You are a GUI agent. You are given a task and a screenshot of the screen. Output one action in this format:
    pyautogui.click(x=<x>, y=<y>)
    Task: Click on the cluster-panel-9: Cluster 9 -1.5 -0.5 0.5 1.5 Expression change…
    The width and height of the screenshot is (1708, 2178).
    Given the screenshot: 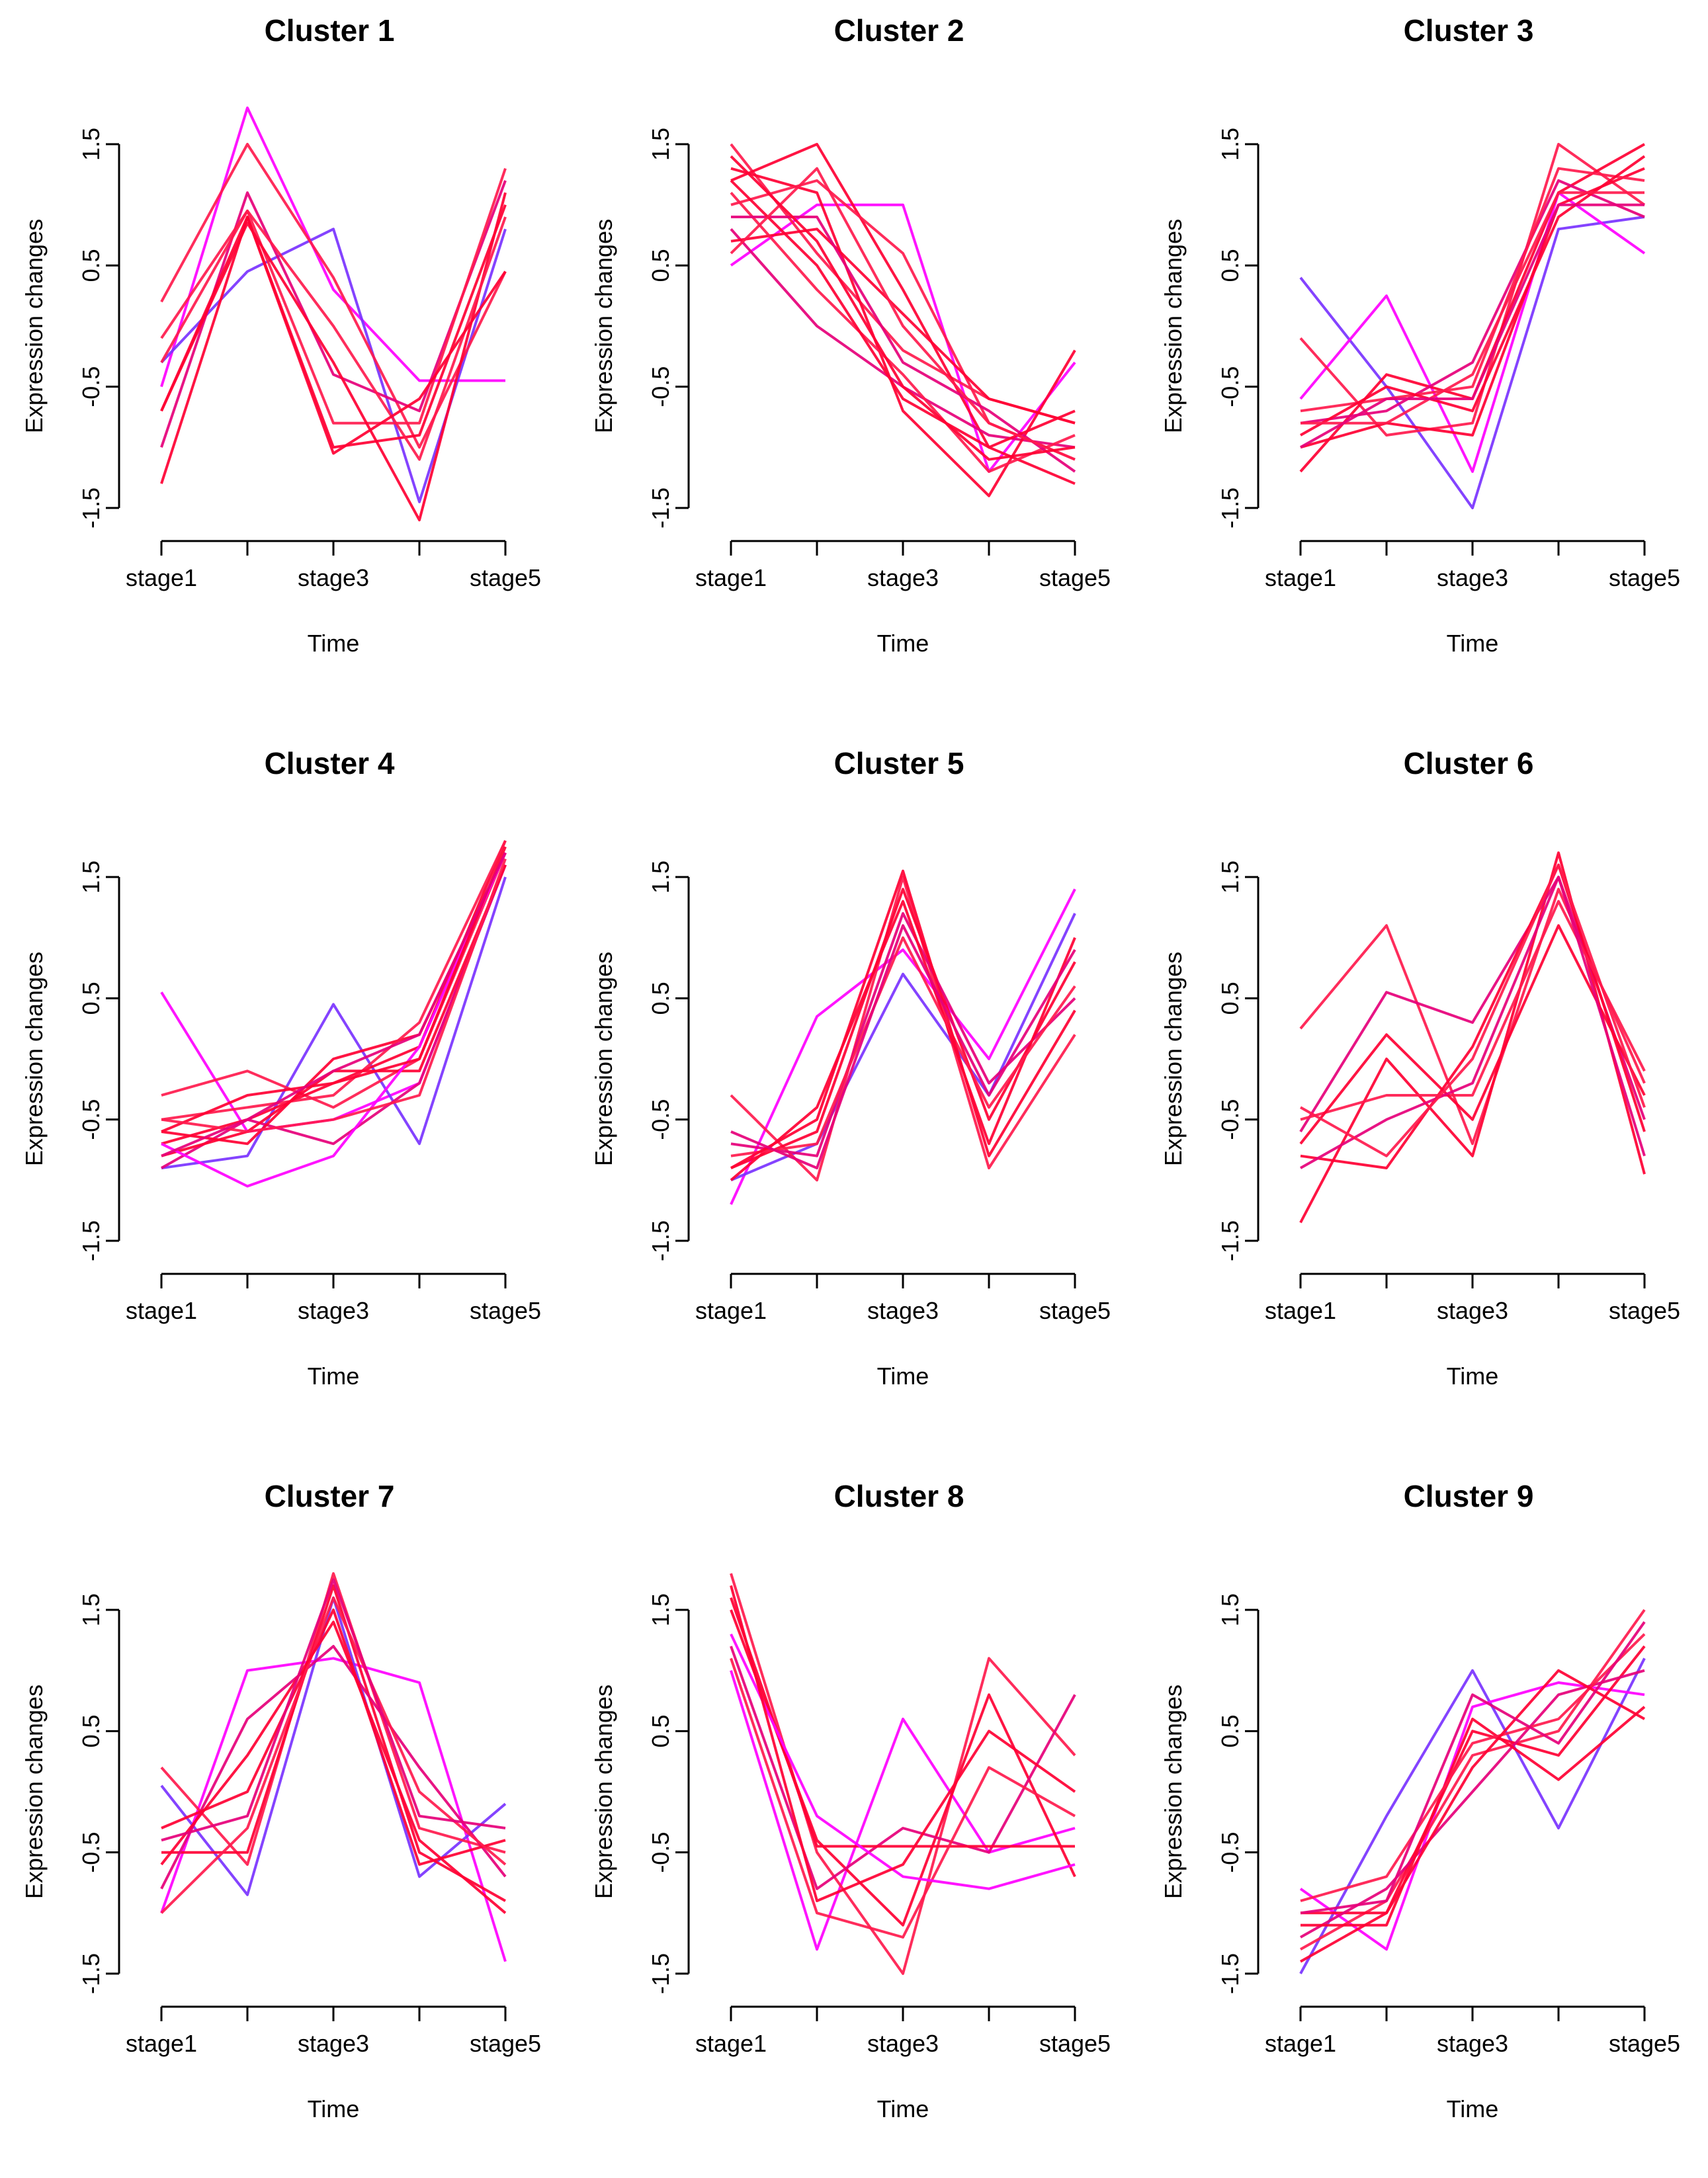 What is the action you would take?
    pyautogui.click(x=1420, y=1800)
    